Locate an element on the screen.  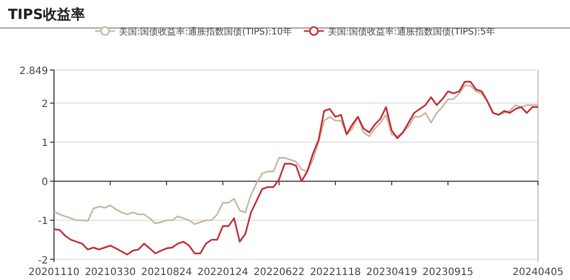
ytick: 0 is located at coordinates (45, 182).